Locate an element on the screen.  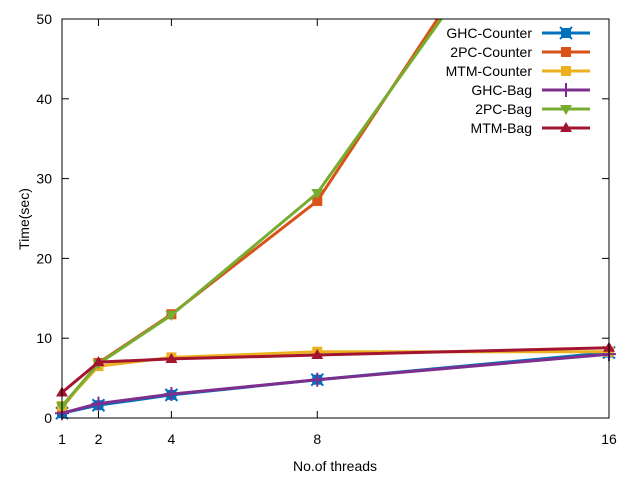
legend-item: MTM-Counter is located at coordinates (518, 71).